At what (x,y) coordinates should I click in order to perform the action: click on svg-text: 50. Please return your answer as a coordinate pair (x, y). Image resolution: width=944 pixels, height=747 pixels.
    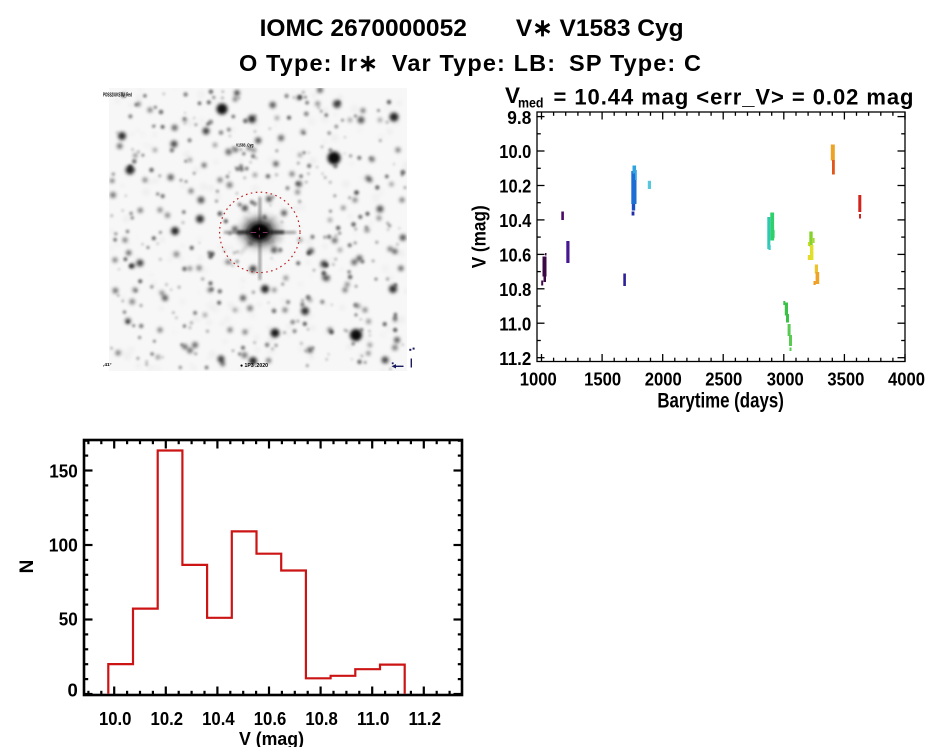
    Looking at the image, I should click on (68, 618).